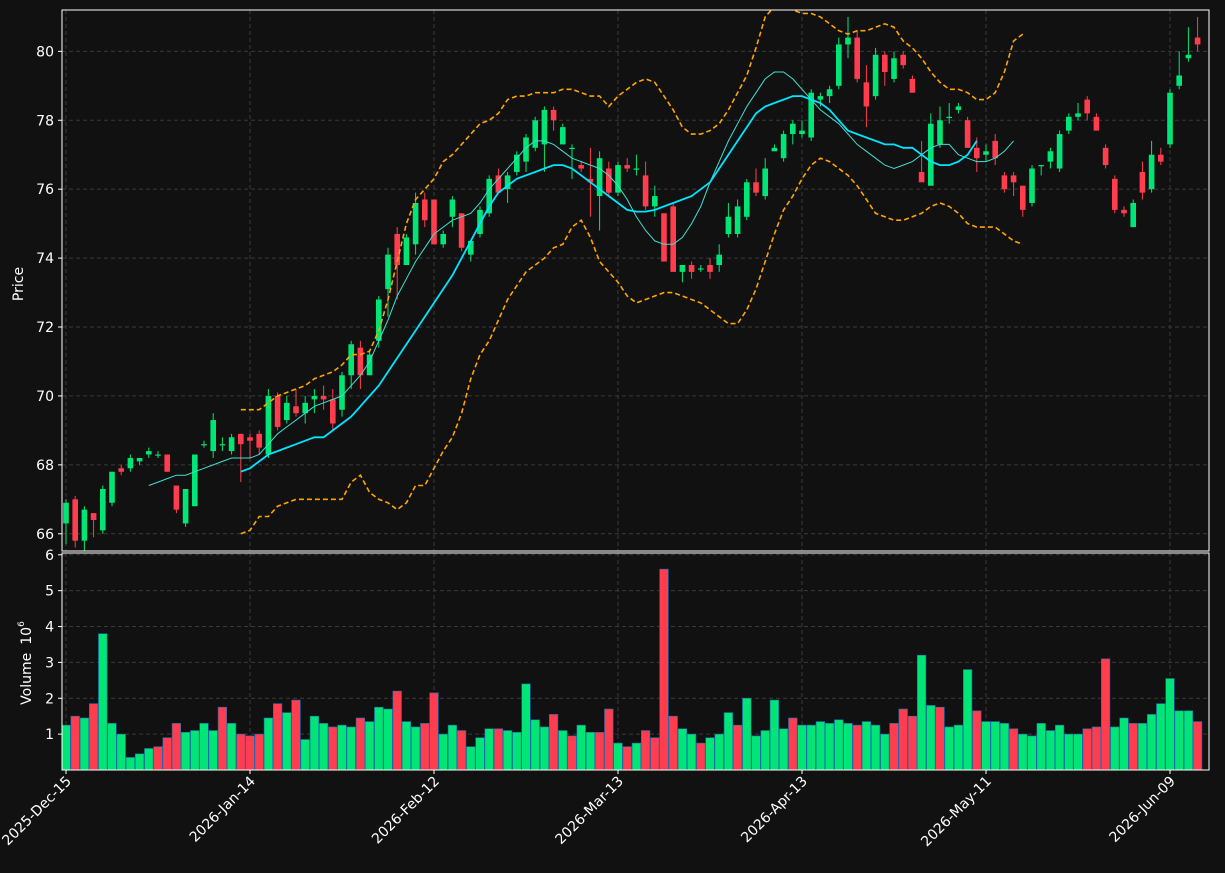  What do you see at coordinates (45, 535) in the screenshot?
I see `price-tick-label: 66` at bounding box center [45, 535].